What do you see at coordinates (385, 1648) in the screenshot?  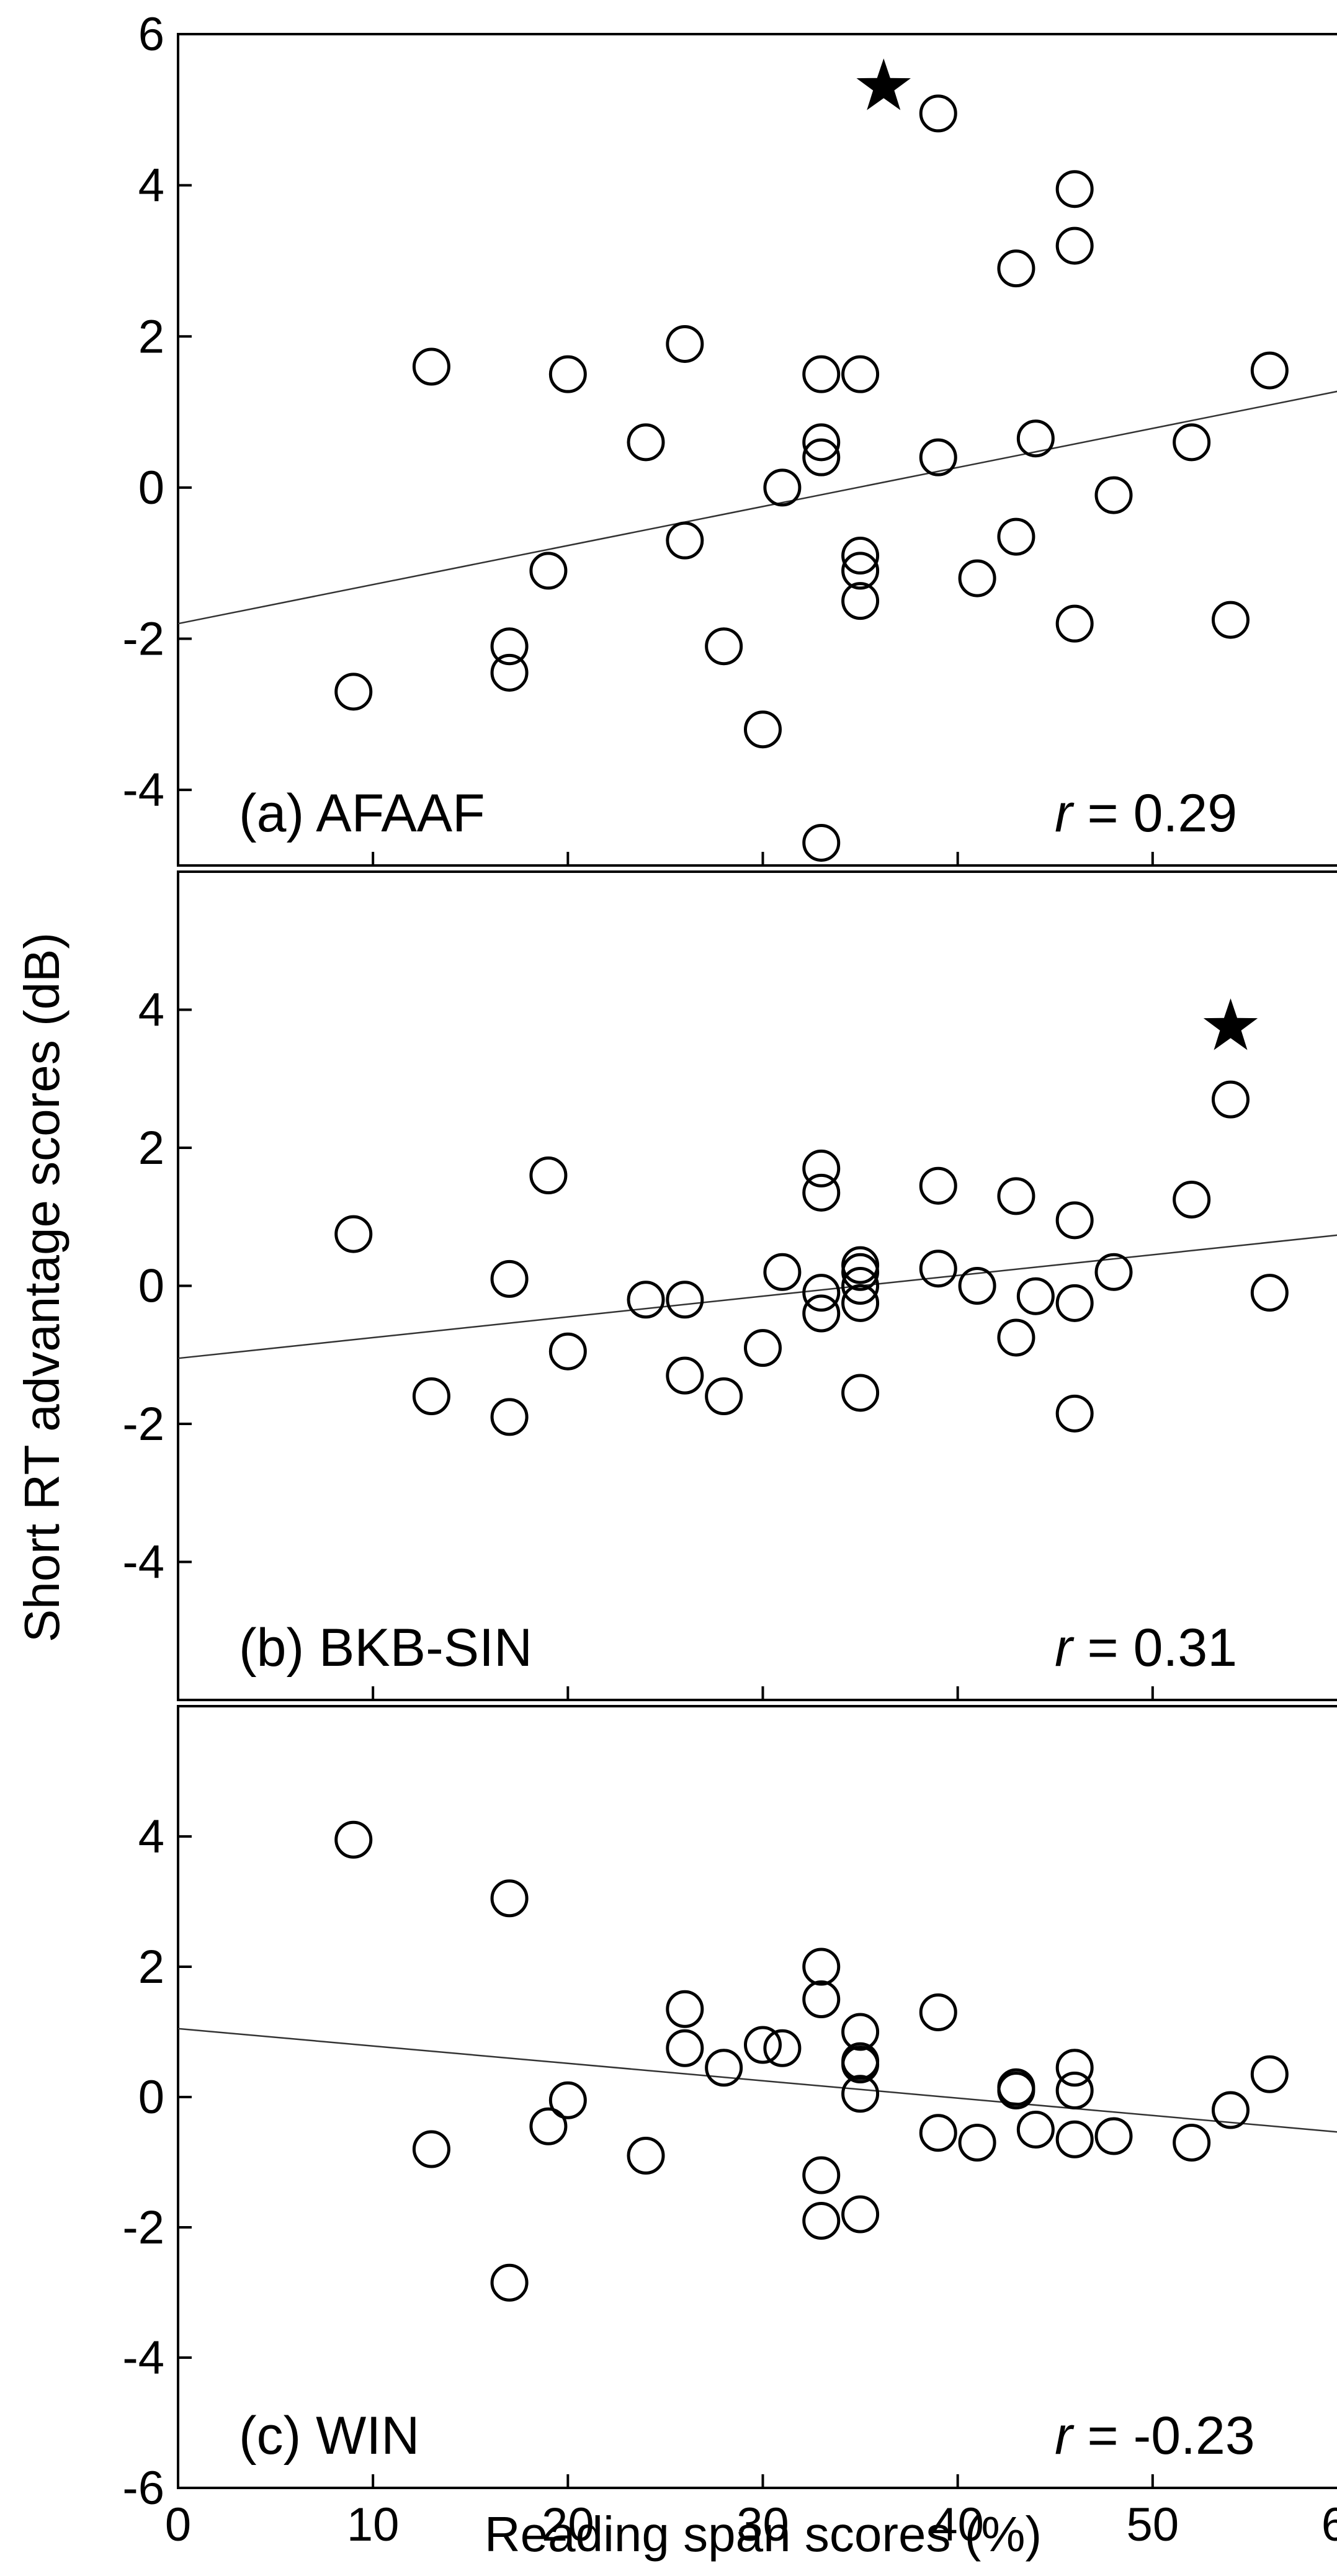 I see `panel-label: (b) BKB-SIN` at bounding box center [385, 1648].